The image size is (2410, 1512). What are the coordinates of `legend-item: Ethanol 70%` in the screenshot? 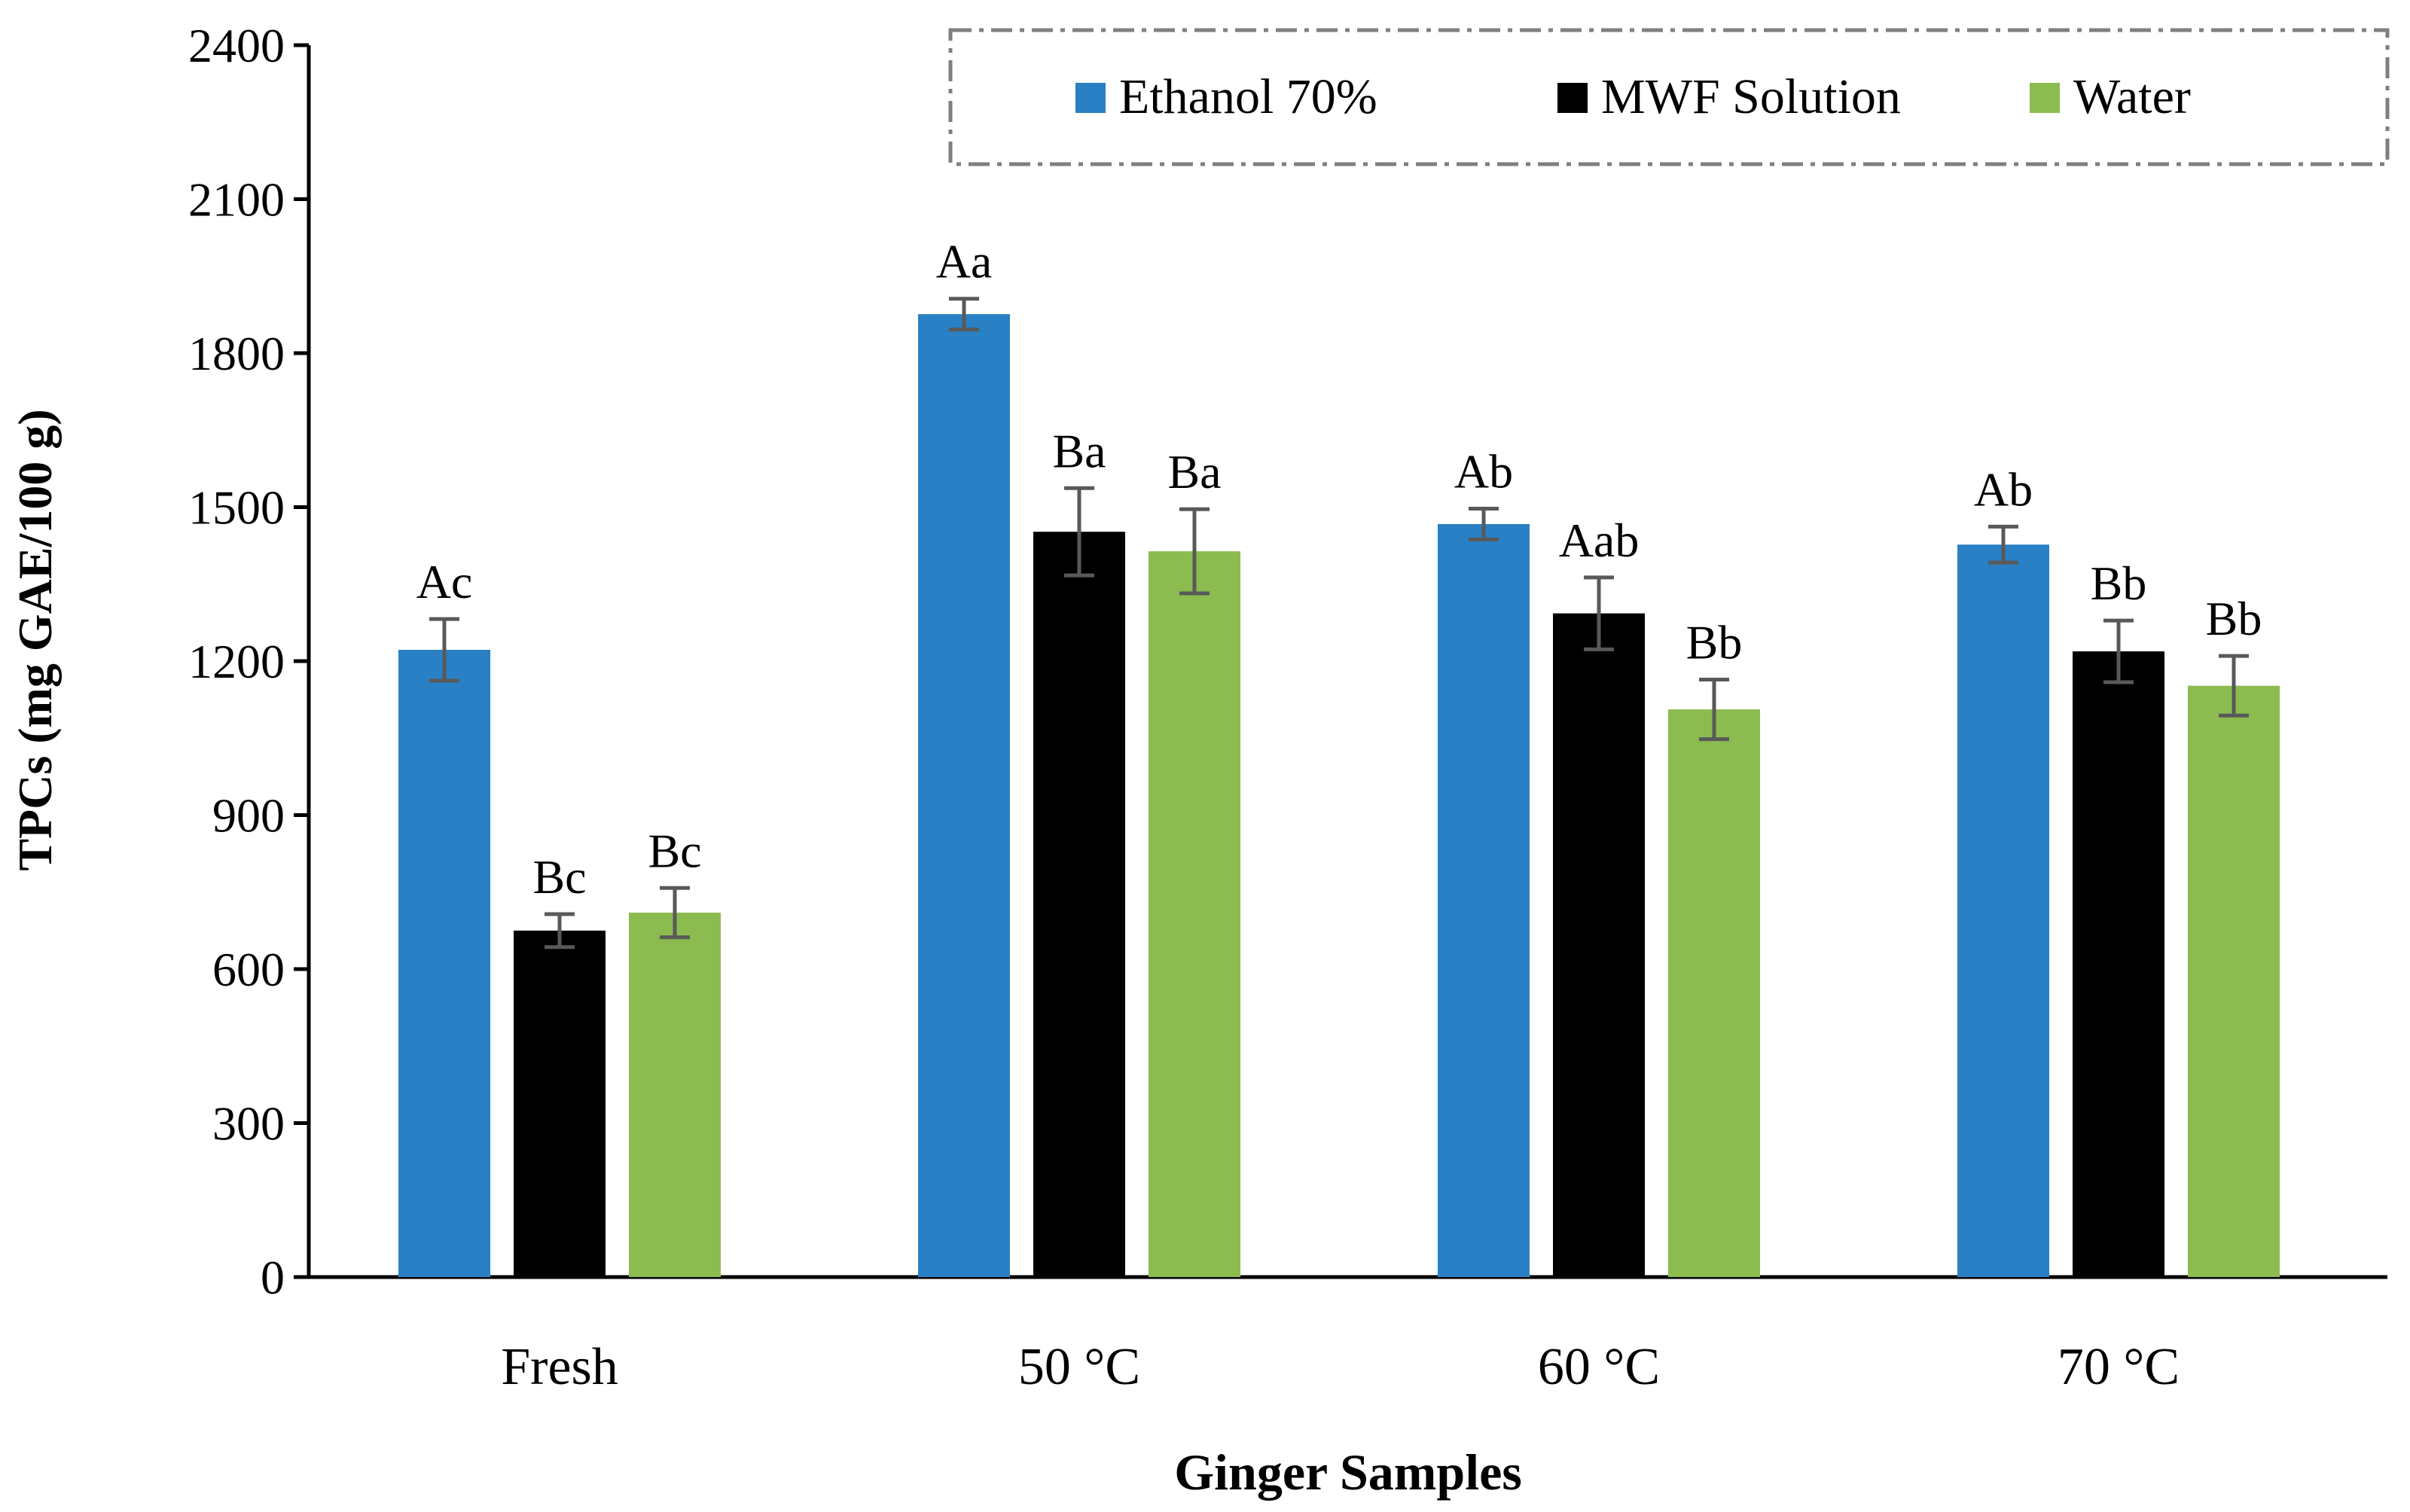 It's located at (1226, 96).